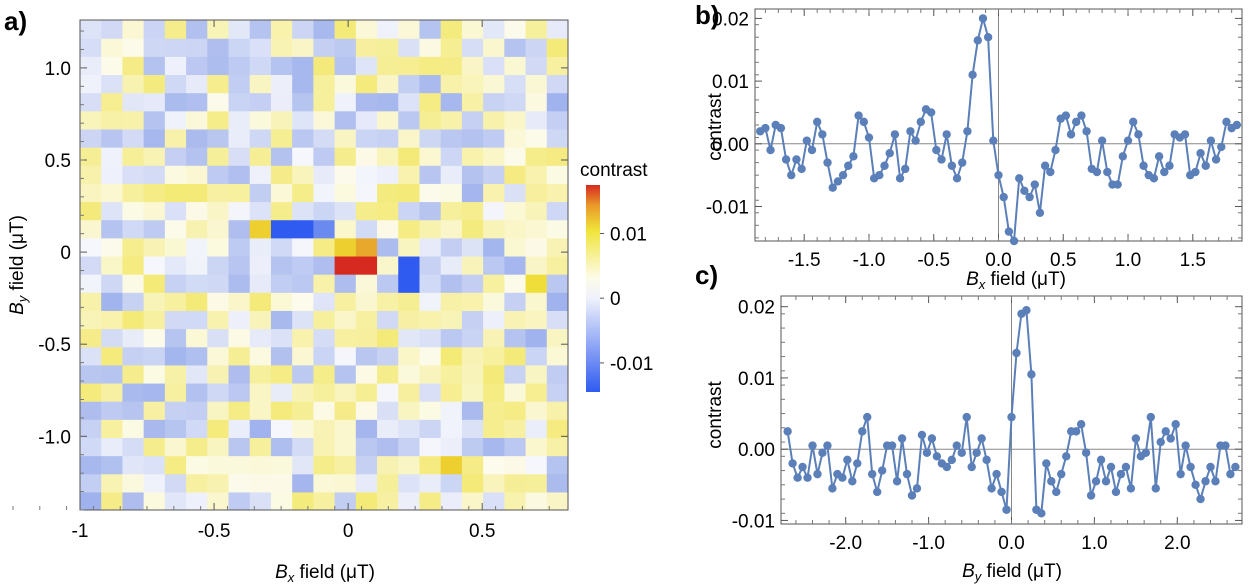 This screenshot has height=588, width=1253. I want to click on heatmap-x-tick-label: -0.5, so click(214, 531).